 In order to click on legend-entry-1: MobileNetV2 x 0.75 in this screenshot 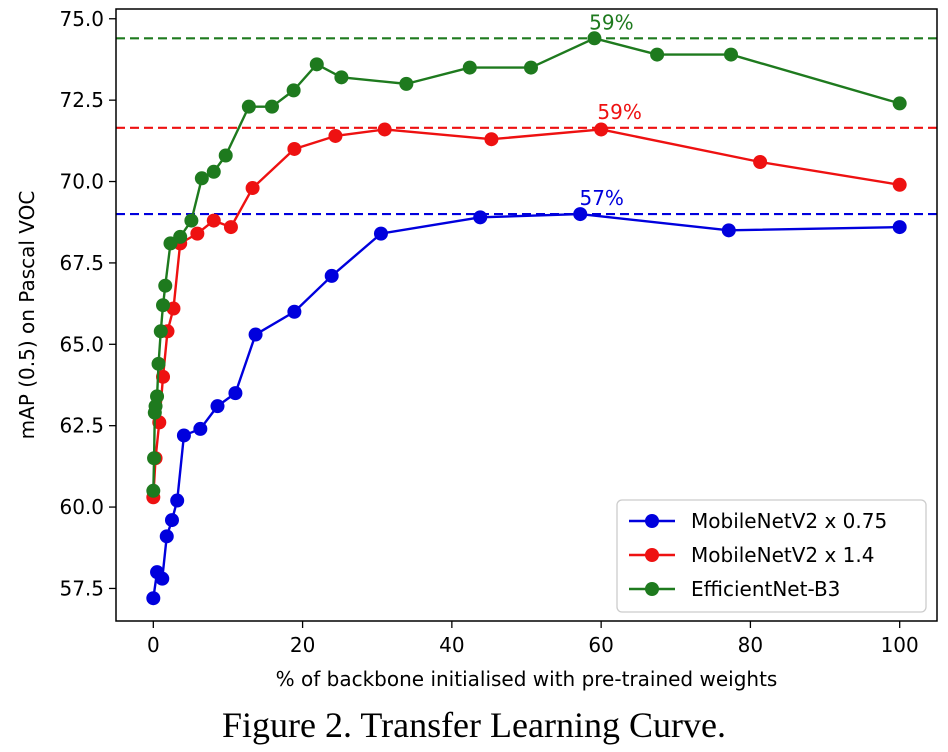, I will do `click(758, 521)`.